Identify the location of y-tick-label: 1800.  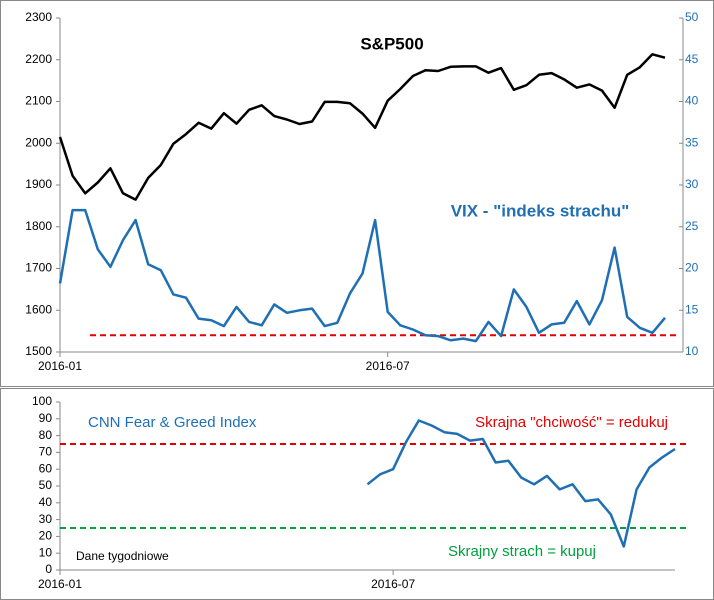
(38, 226).